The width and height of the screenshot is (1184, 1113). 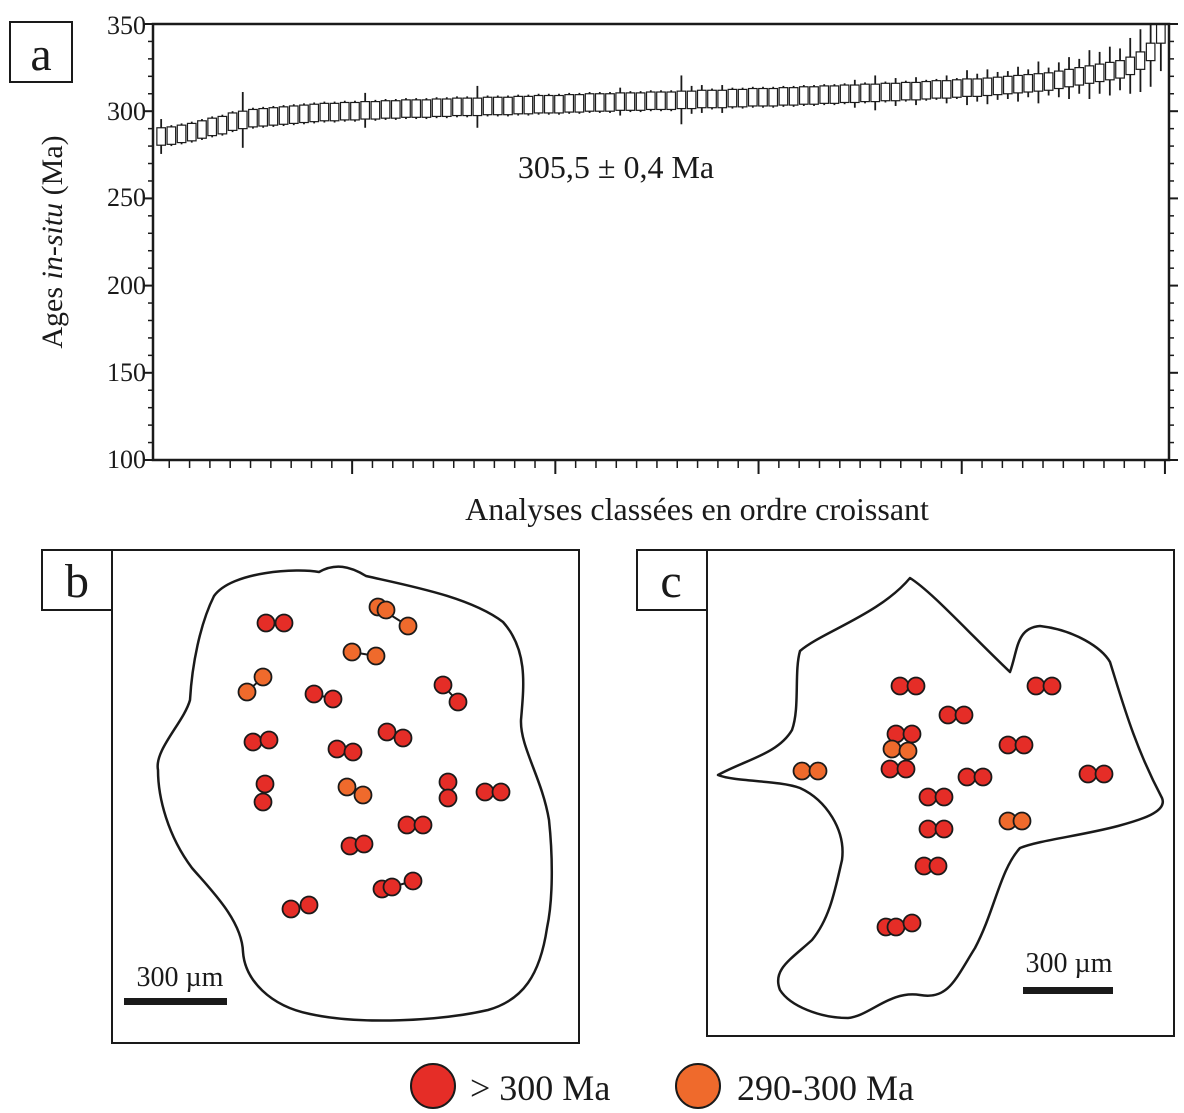 I want to click on scale-bar, so click(x=175, y=1001).